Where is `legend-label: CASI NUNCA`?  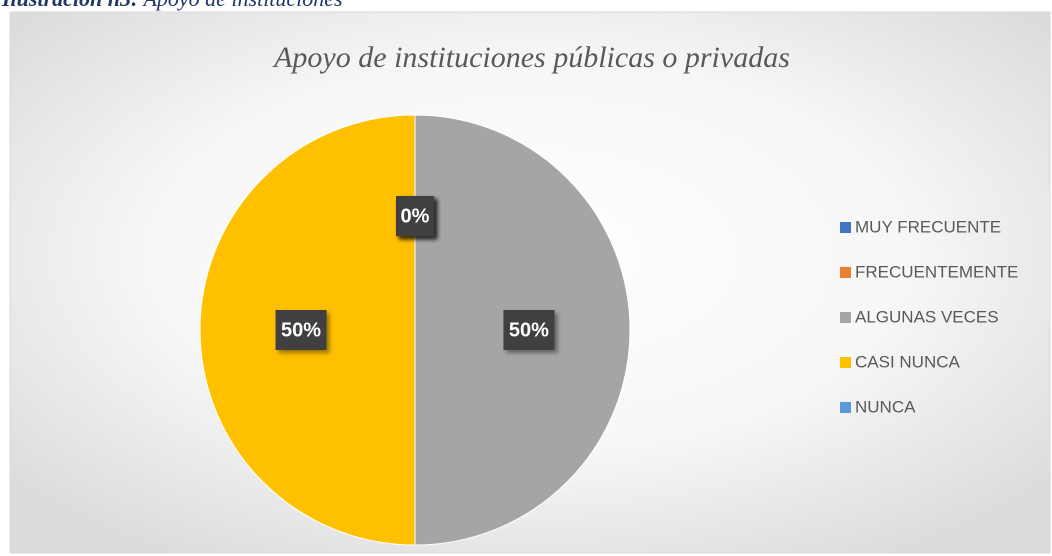 legend-label: CASI NUNCA is located at coordinates (908, 361).